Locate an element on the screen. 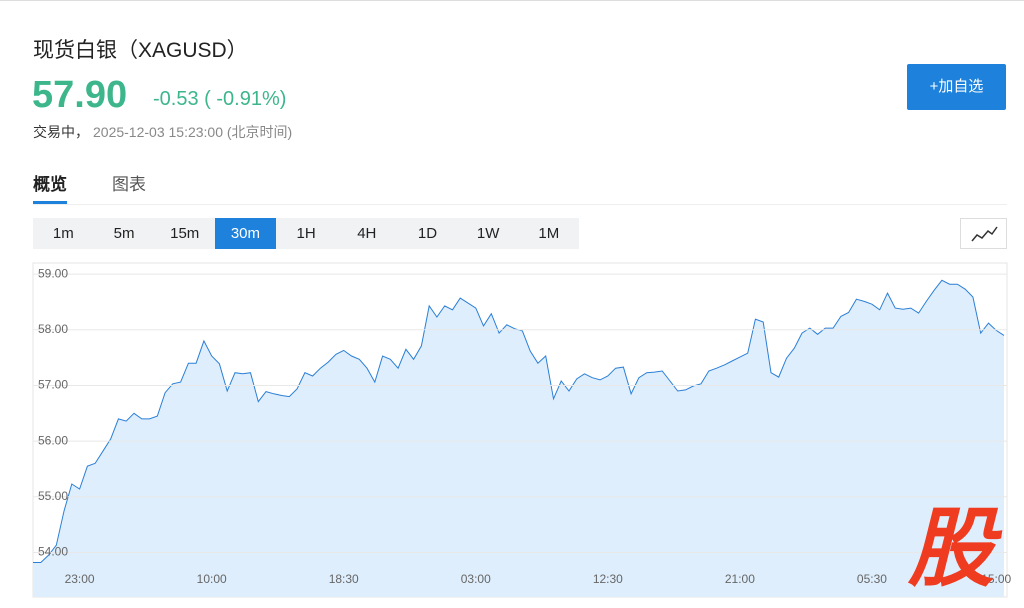 The height and width of the screenshot is (608, 1024). add-watchlist-button: +加自选 is located at coordinates (956, 87).